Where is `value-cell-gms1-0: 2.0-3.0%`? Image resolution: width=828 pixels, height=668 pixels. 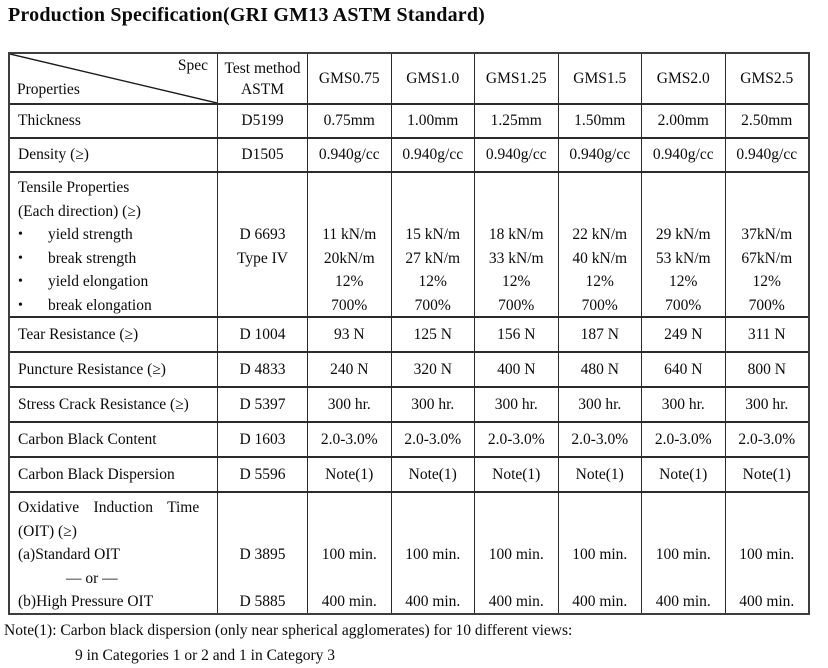
value-cell-gms1-0: 2.0-3.0% is located at coordinates (432, 439).